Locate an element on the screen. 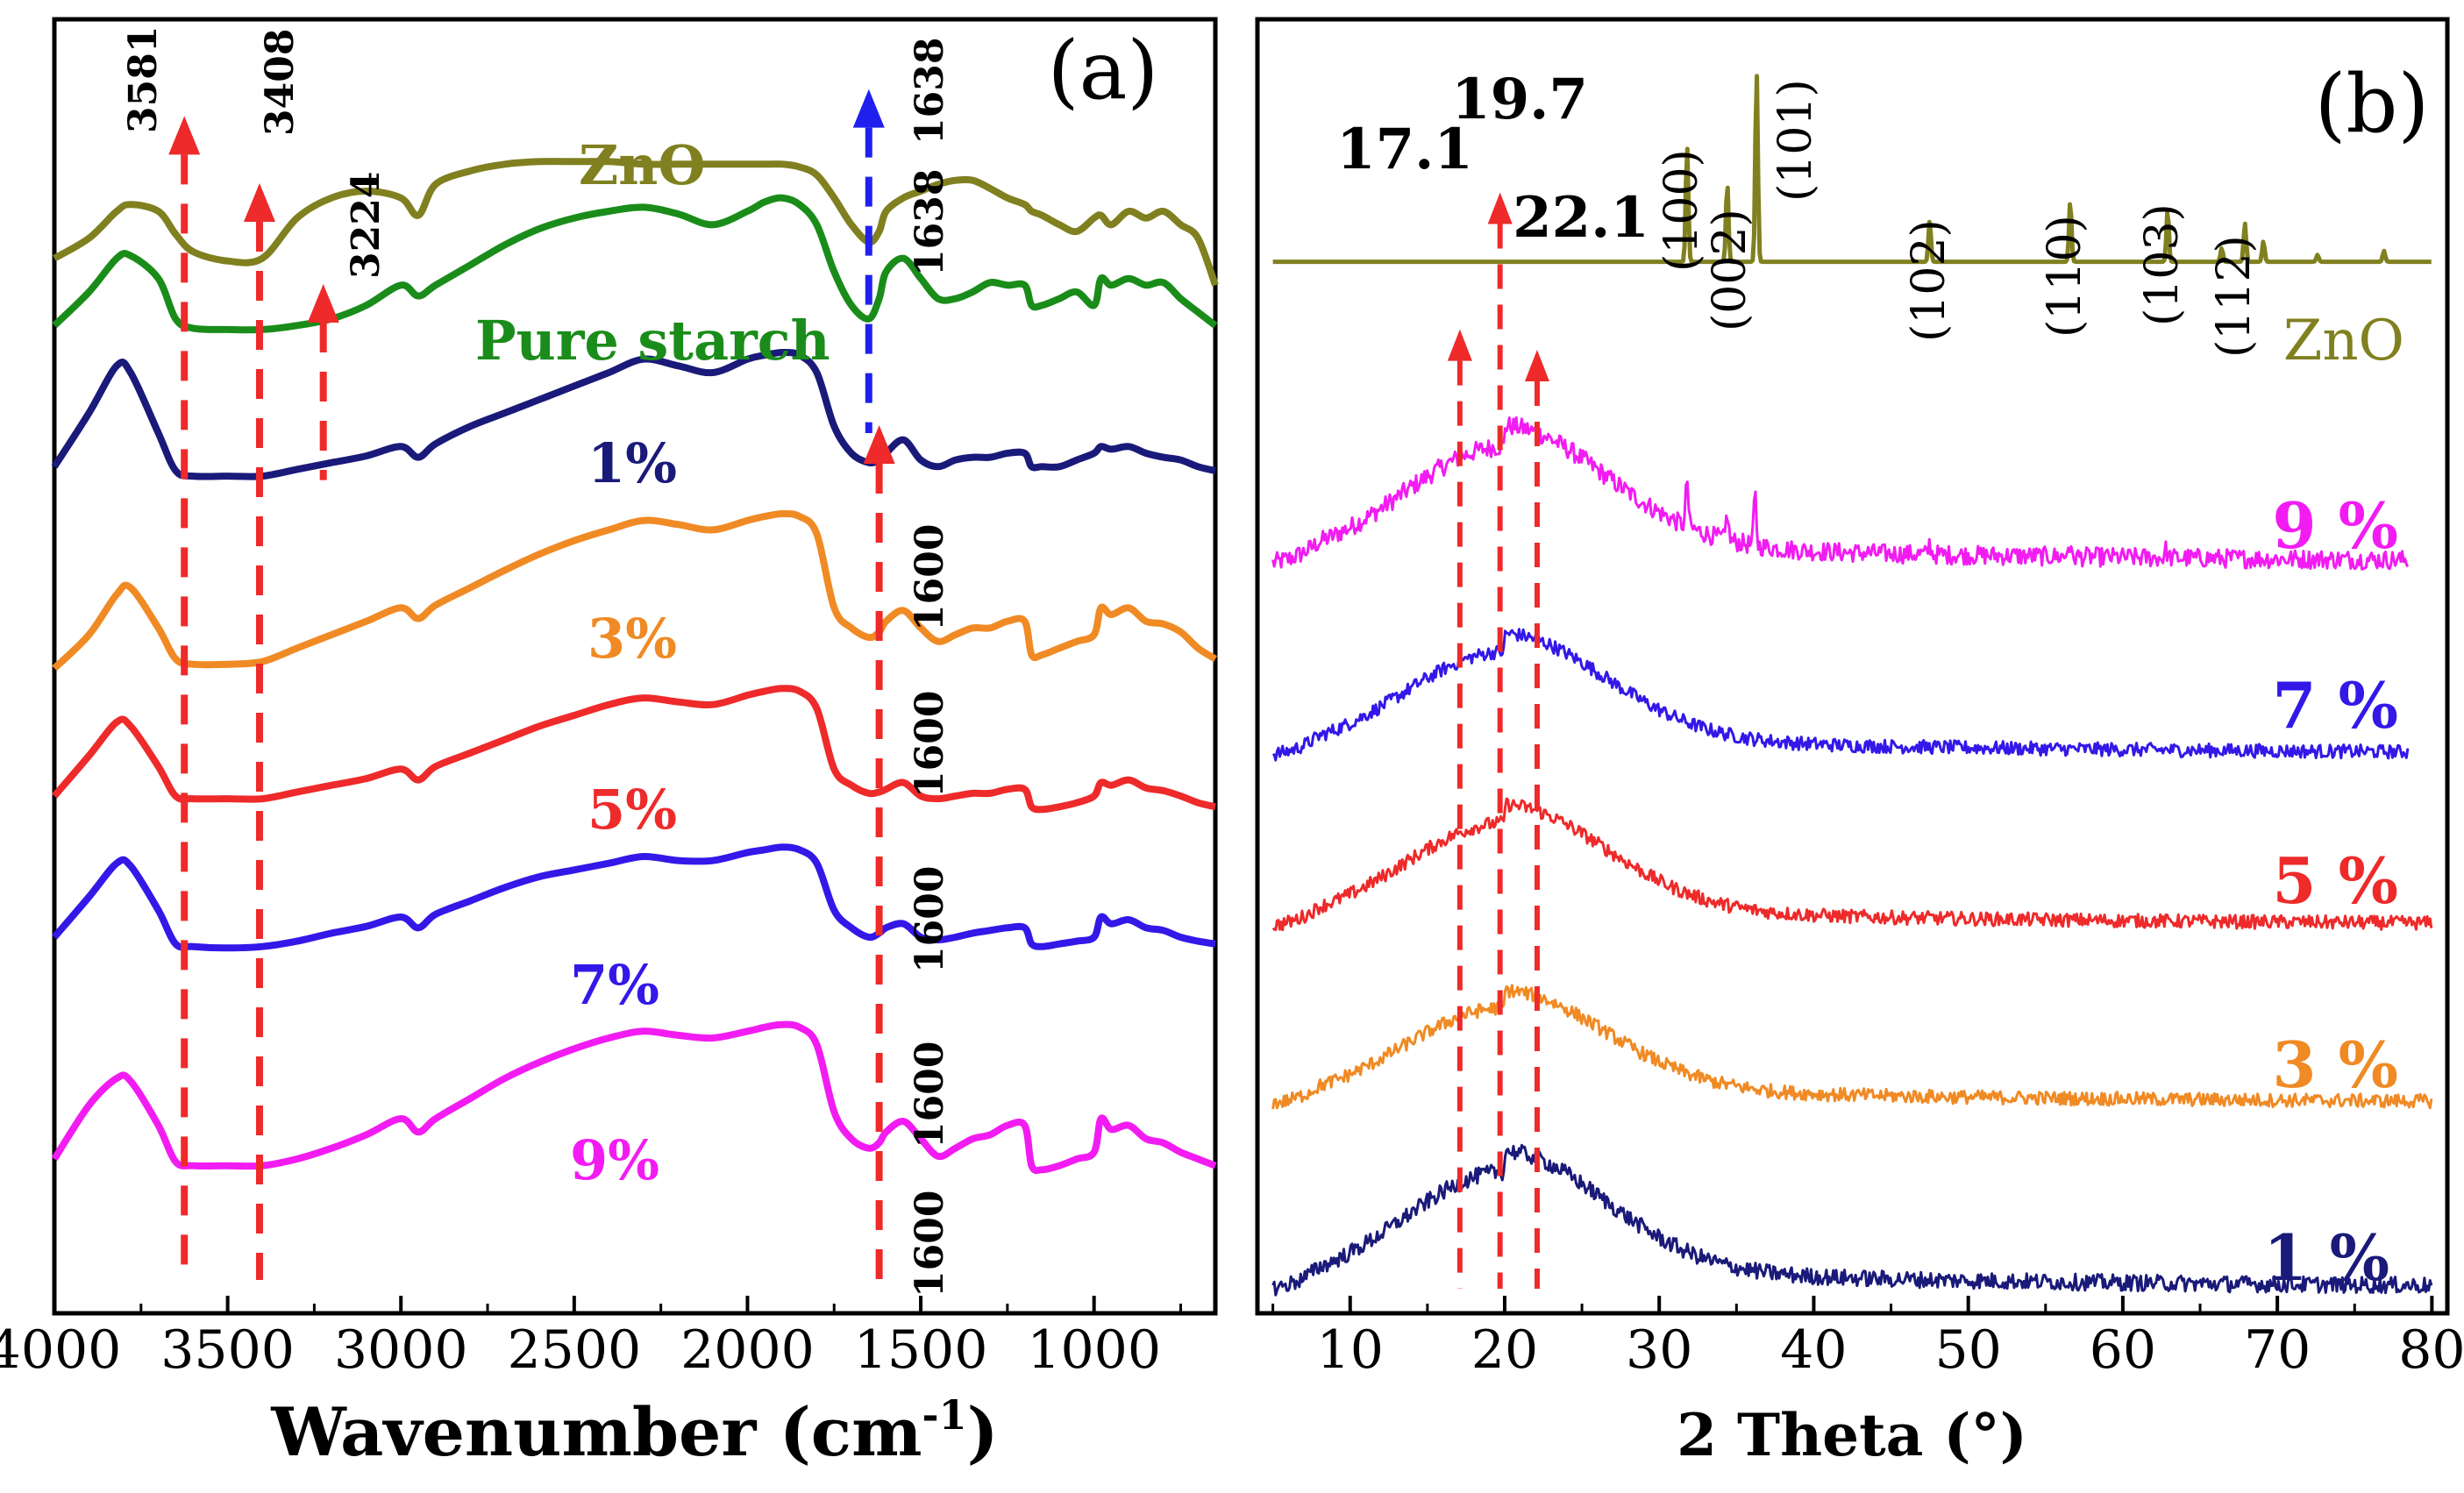 This screenshot has width=2464, height=1493. peak-label-110: (110) is located at coordinates (2065, 276).